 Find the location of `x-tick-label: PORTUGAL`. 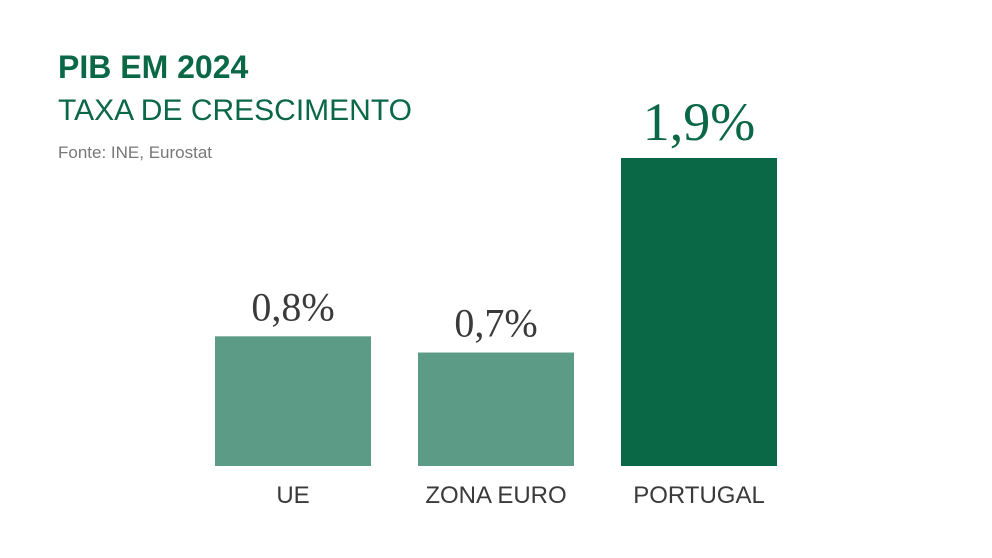

x-tick-label: PORTUGAL is located at coordinates (699, 495).